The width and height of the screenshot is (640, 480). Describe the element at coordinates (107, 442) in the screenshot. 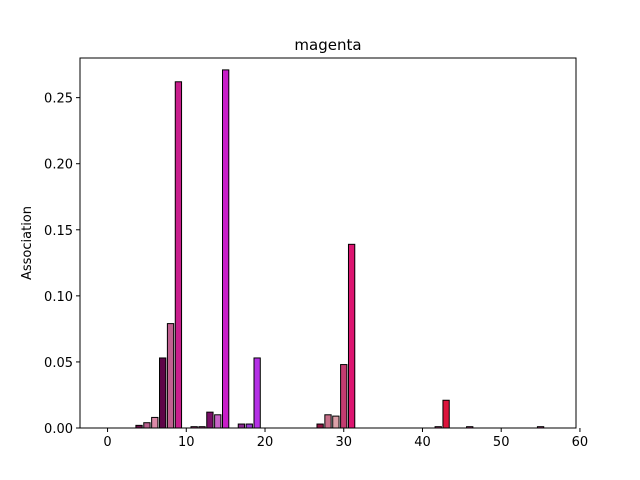

I see `x-tick-label: 0` at that location.